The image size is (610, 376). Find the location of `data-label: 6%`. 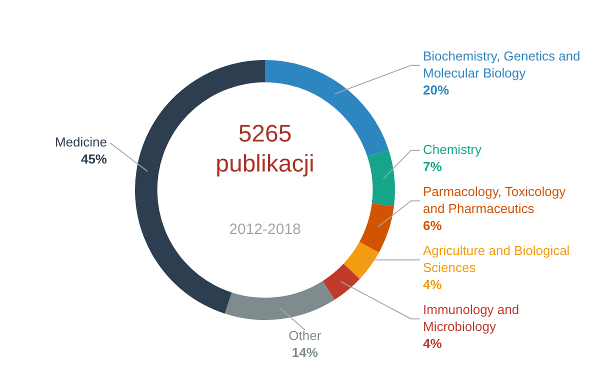

data-label: 6% is located at coordinates (432, 225).